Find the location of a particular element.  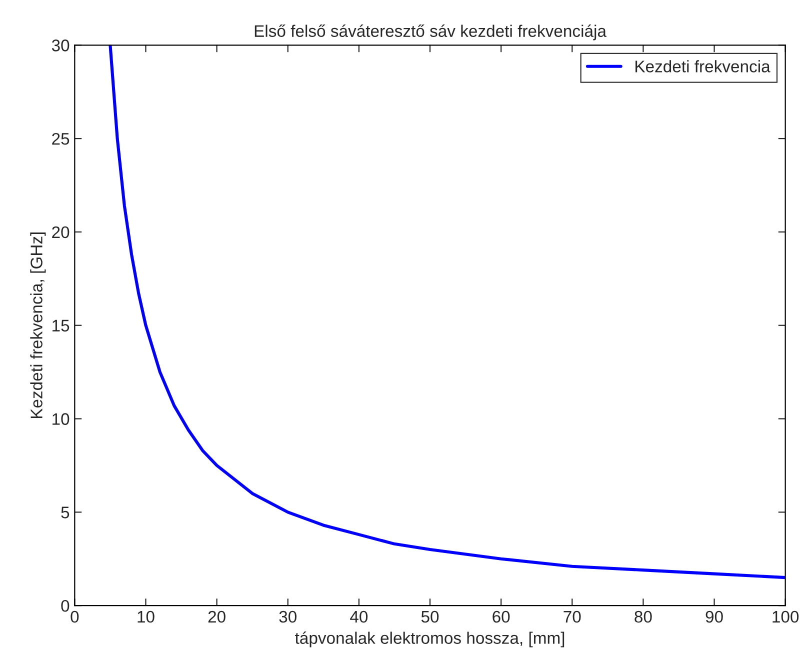

x-tick-label: 20 is located at coordinates (217, 616).